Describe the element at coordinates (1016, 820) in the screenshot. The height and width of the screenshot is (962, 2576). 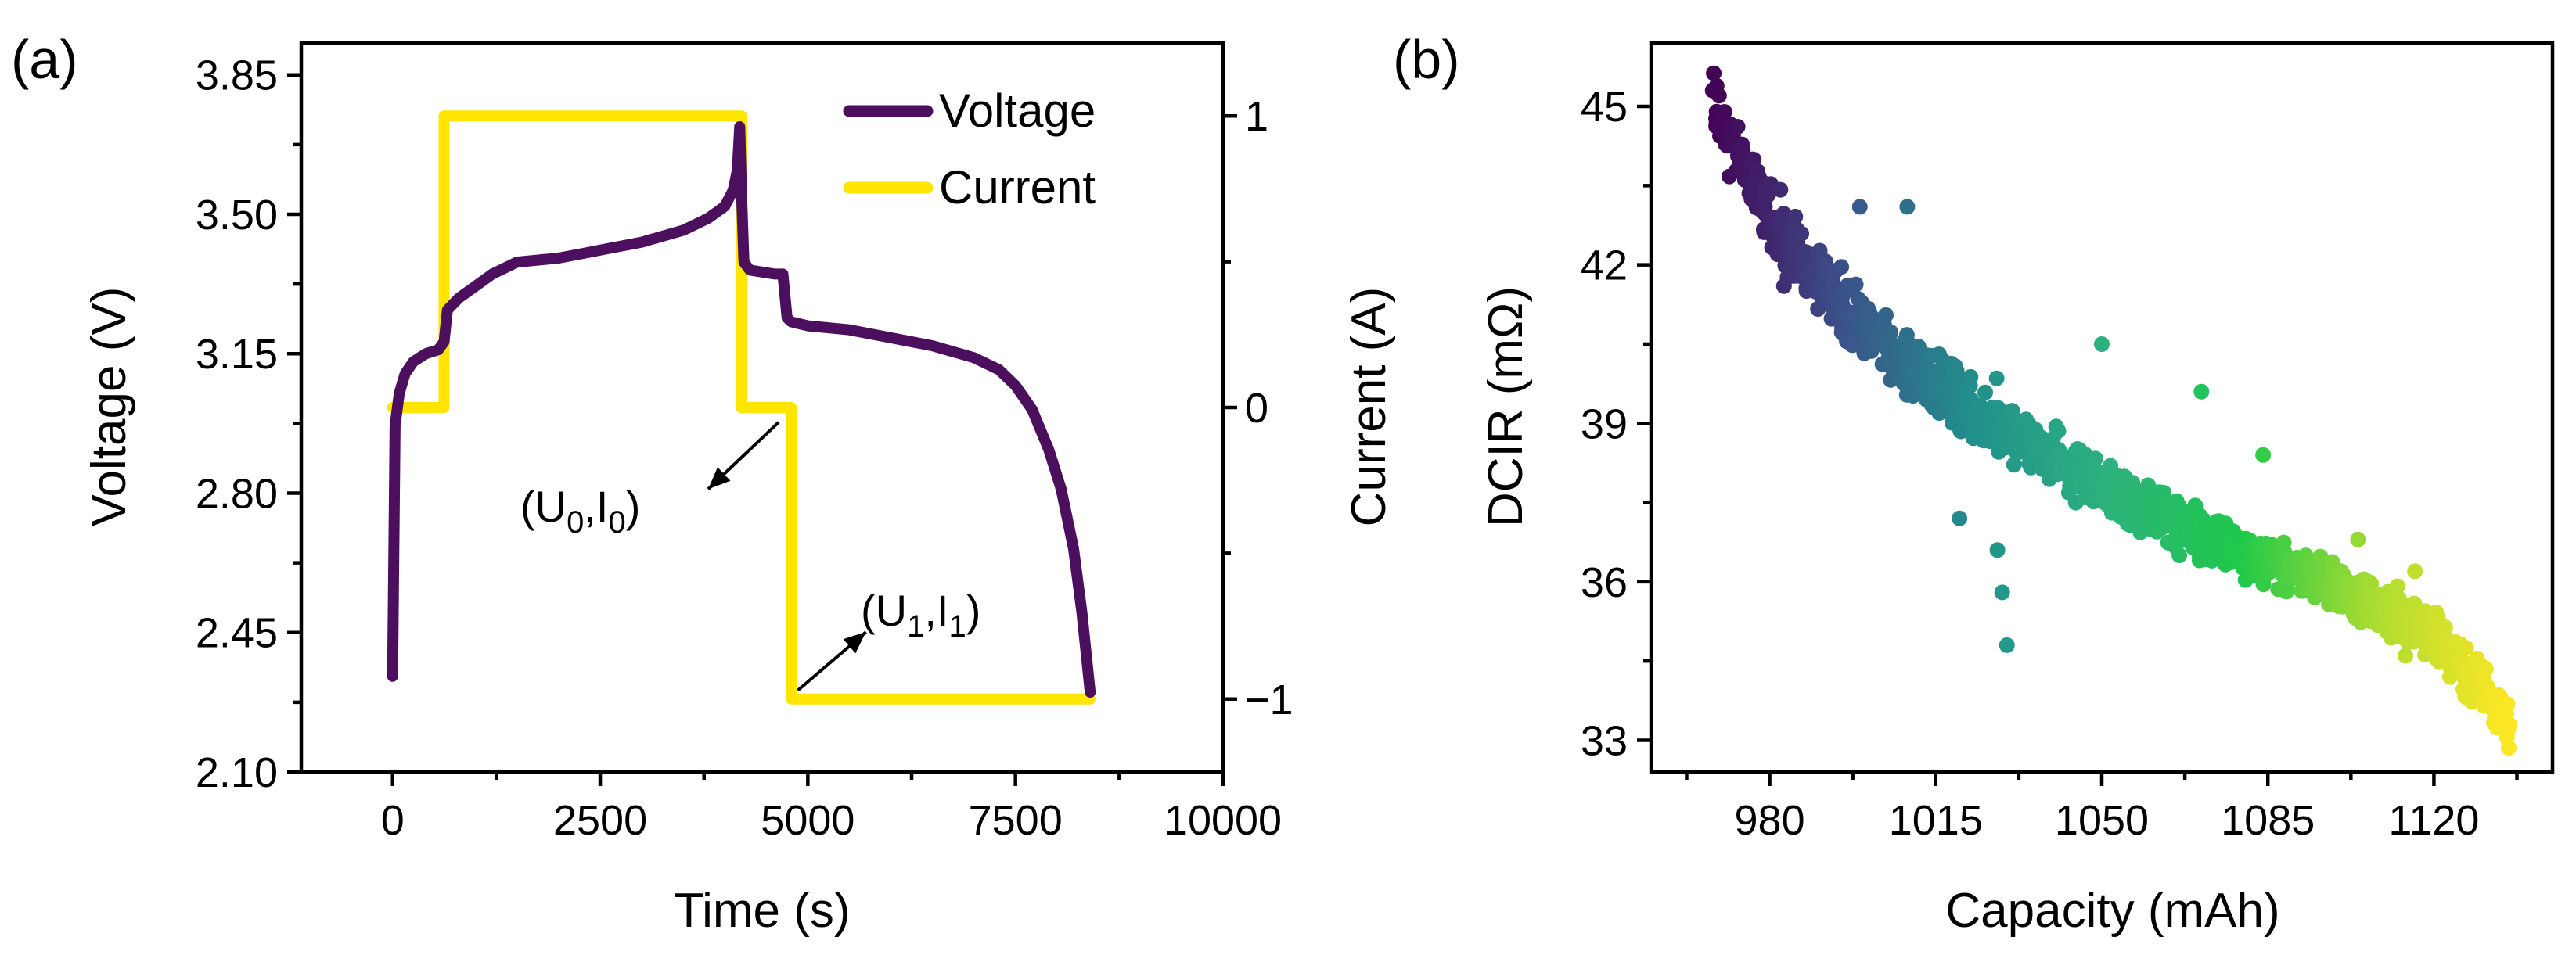
I see `time-tick-label: 7500` at that location.